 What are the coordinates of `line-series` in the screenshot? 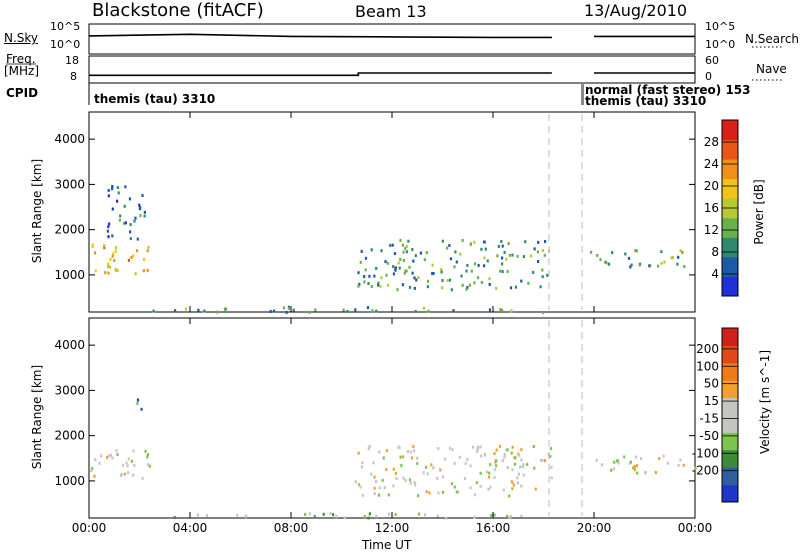 It's located at (391, 36).